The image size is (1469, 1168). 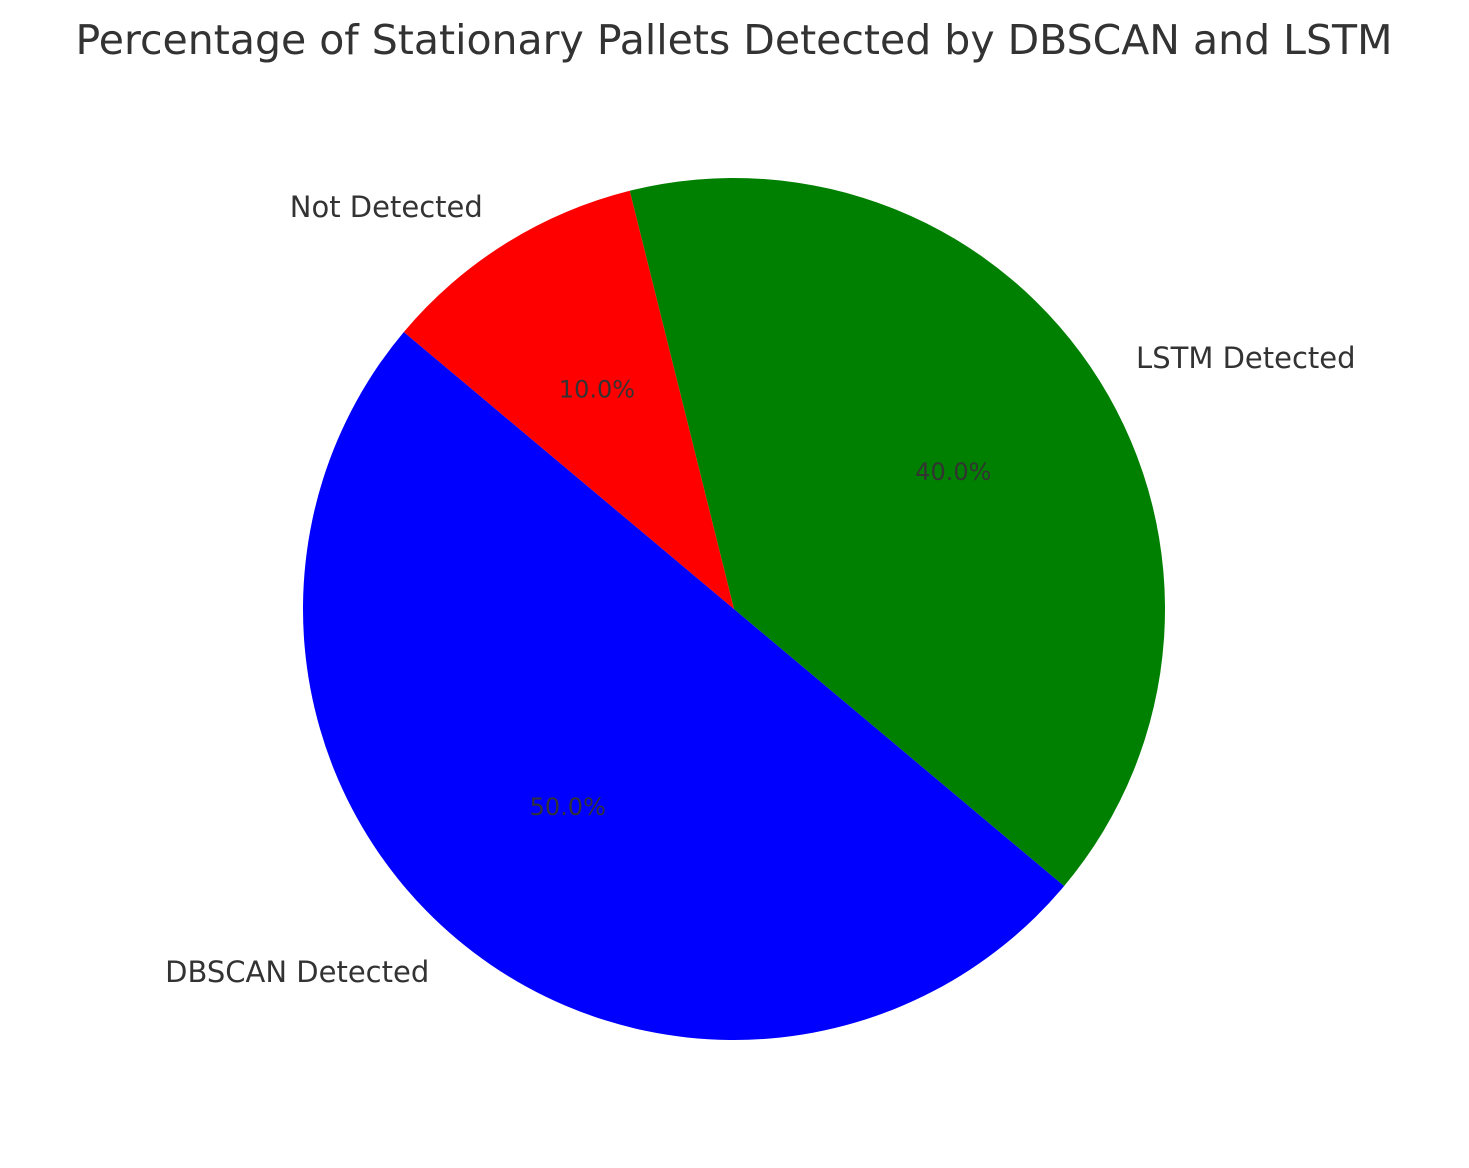 I want to click on pie-slice-not-detected, so click(x=568, y=400).